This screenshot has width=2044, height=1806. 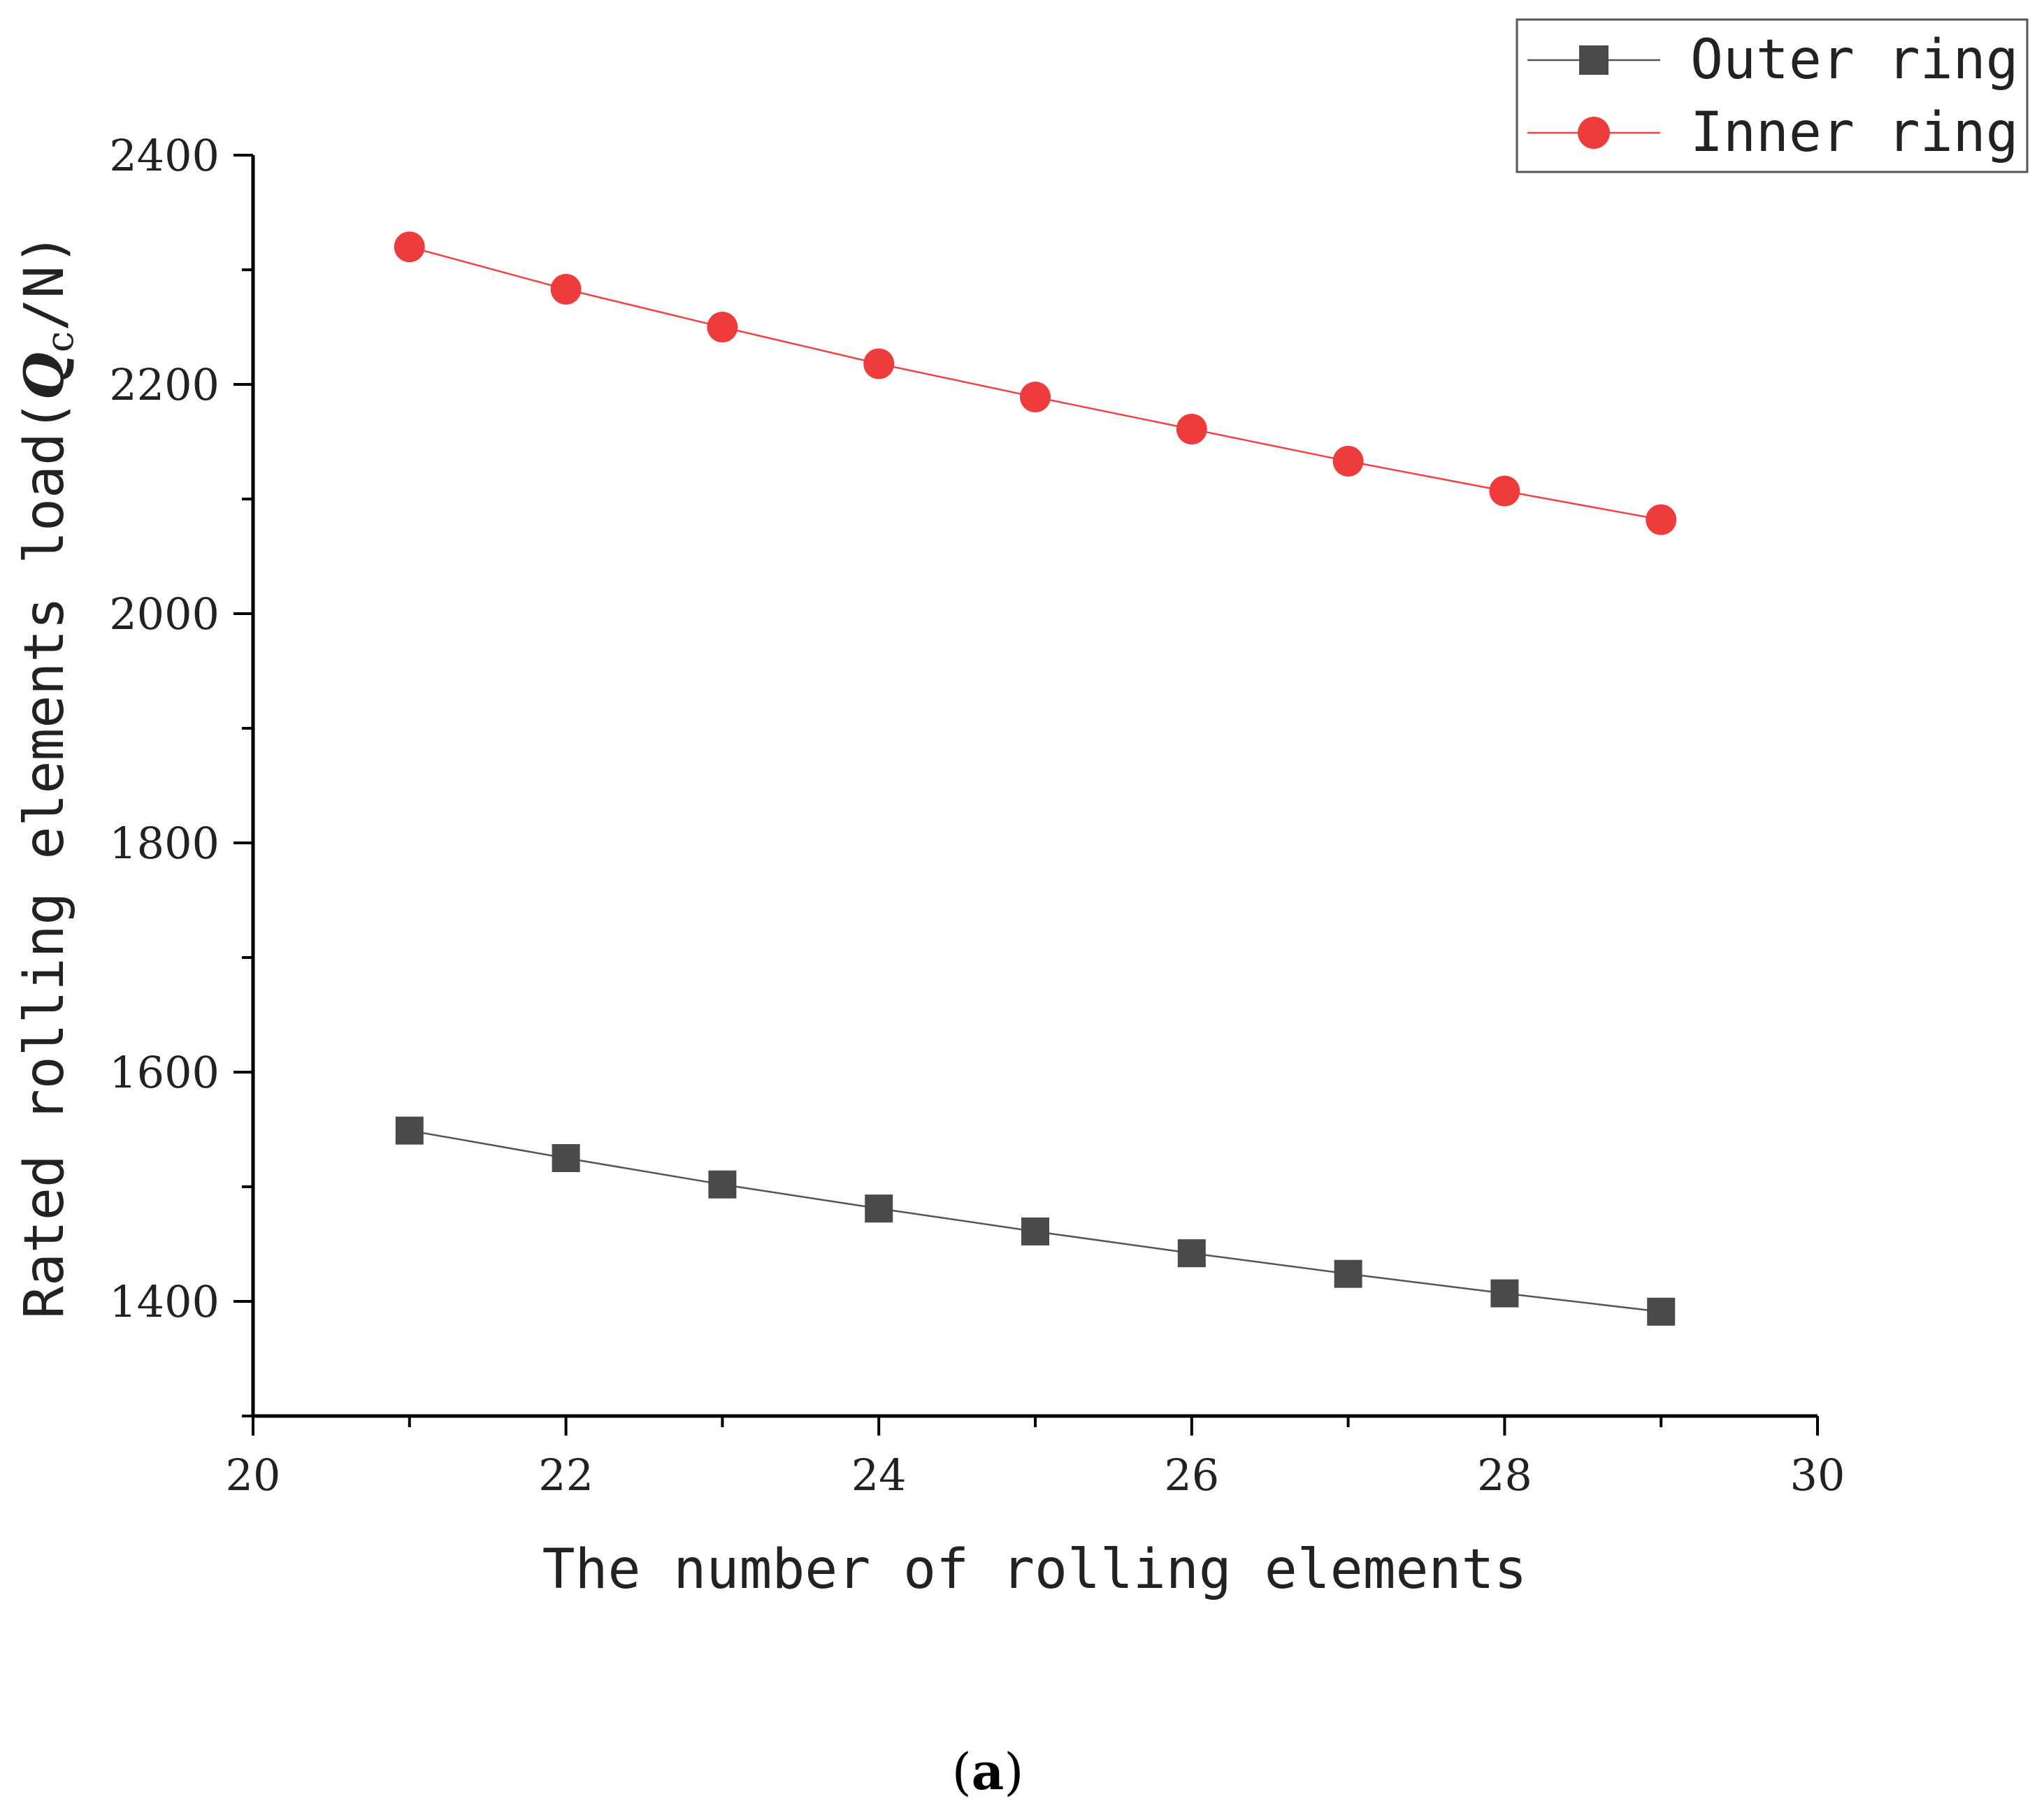 I want to click on legend-inner-ring-marker, so click(x=1594, y=133).